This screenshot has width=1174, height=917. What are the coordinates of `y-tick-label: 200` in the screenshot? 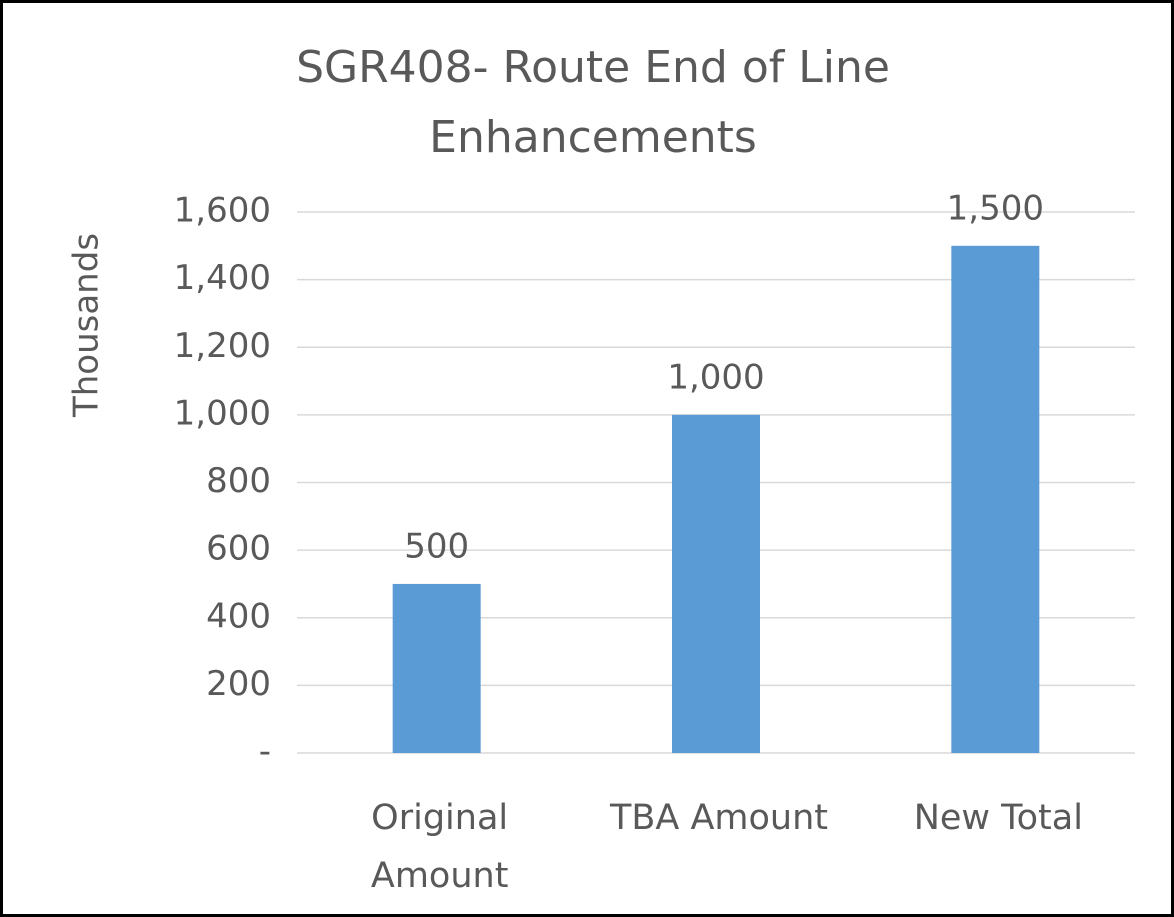 It's located at (238, 684).